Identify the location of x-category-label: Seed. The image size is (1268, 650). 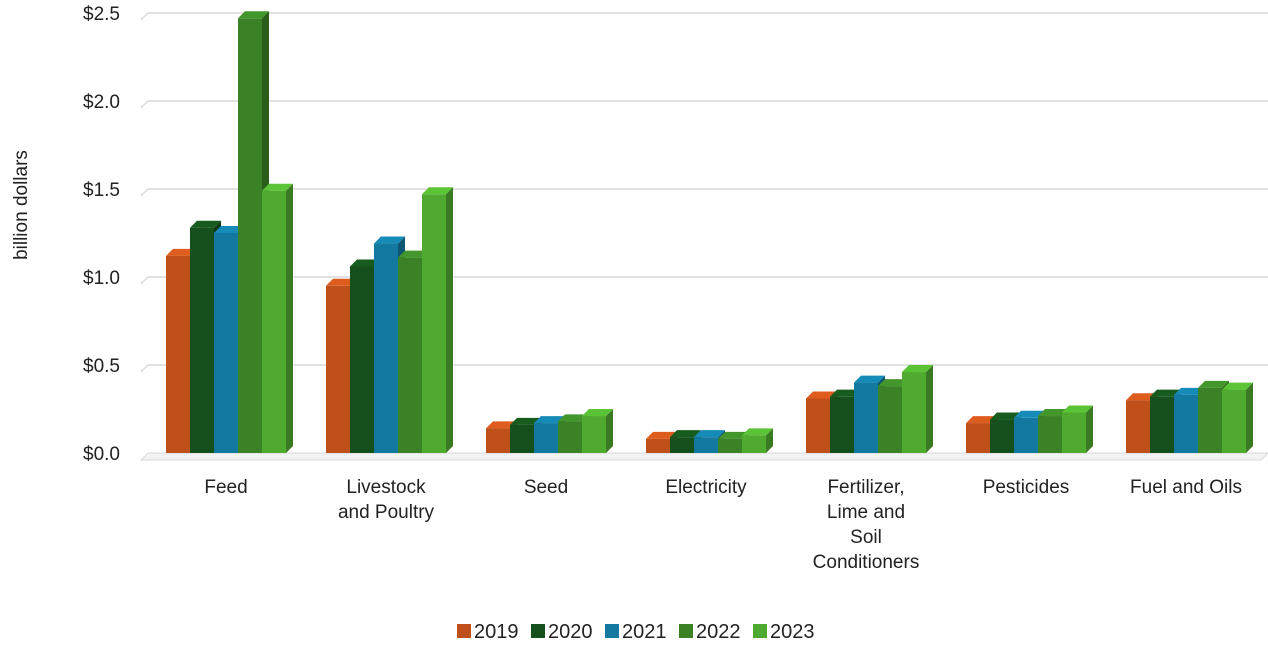
(546, 487).